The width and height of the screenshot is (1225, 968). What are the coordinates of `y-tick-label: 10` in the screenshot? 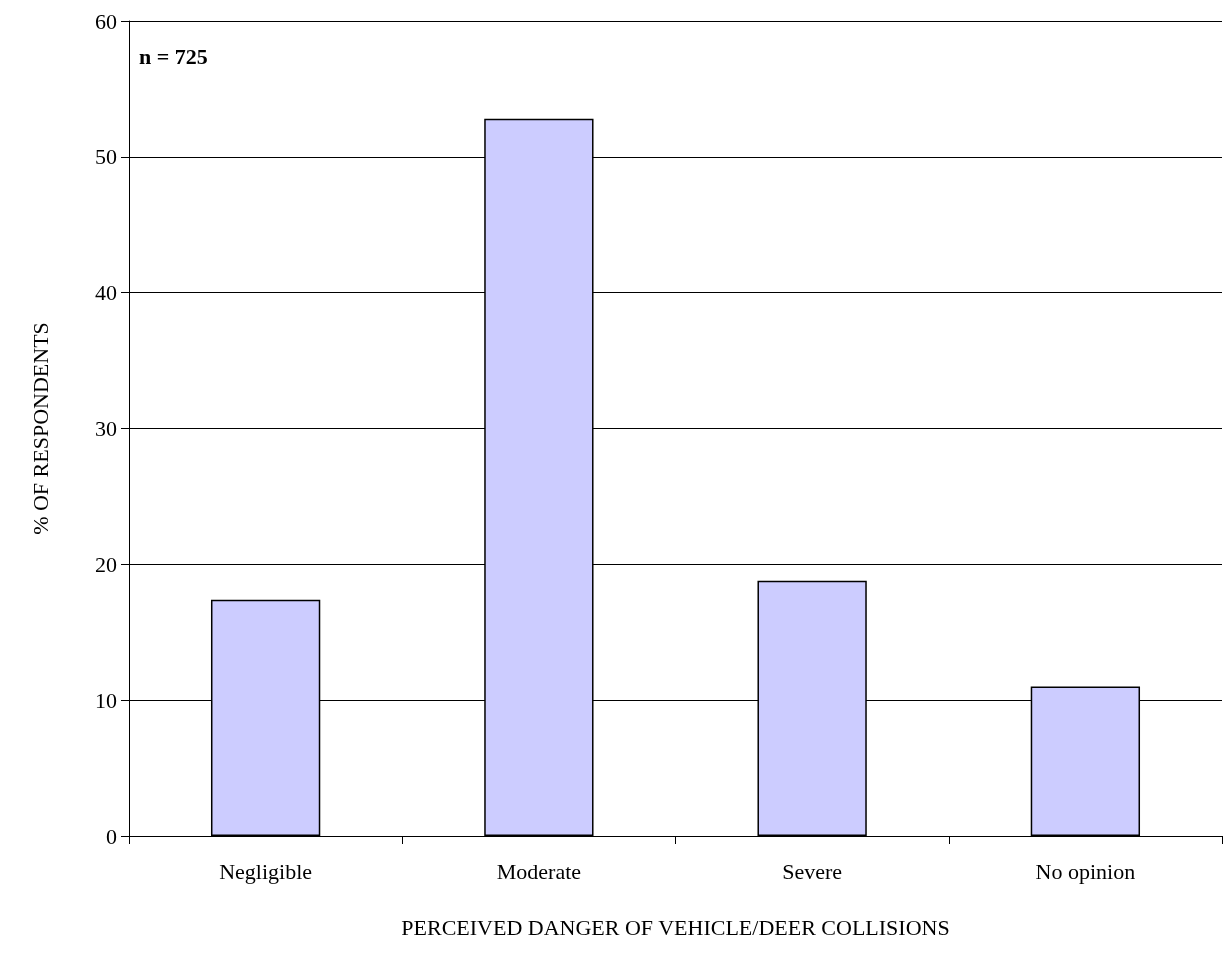 It's located at (106, 700).